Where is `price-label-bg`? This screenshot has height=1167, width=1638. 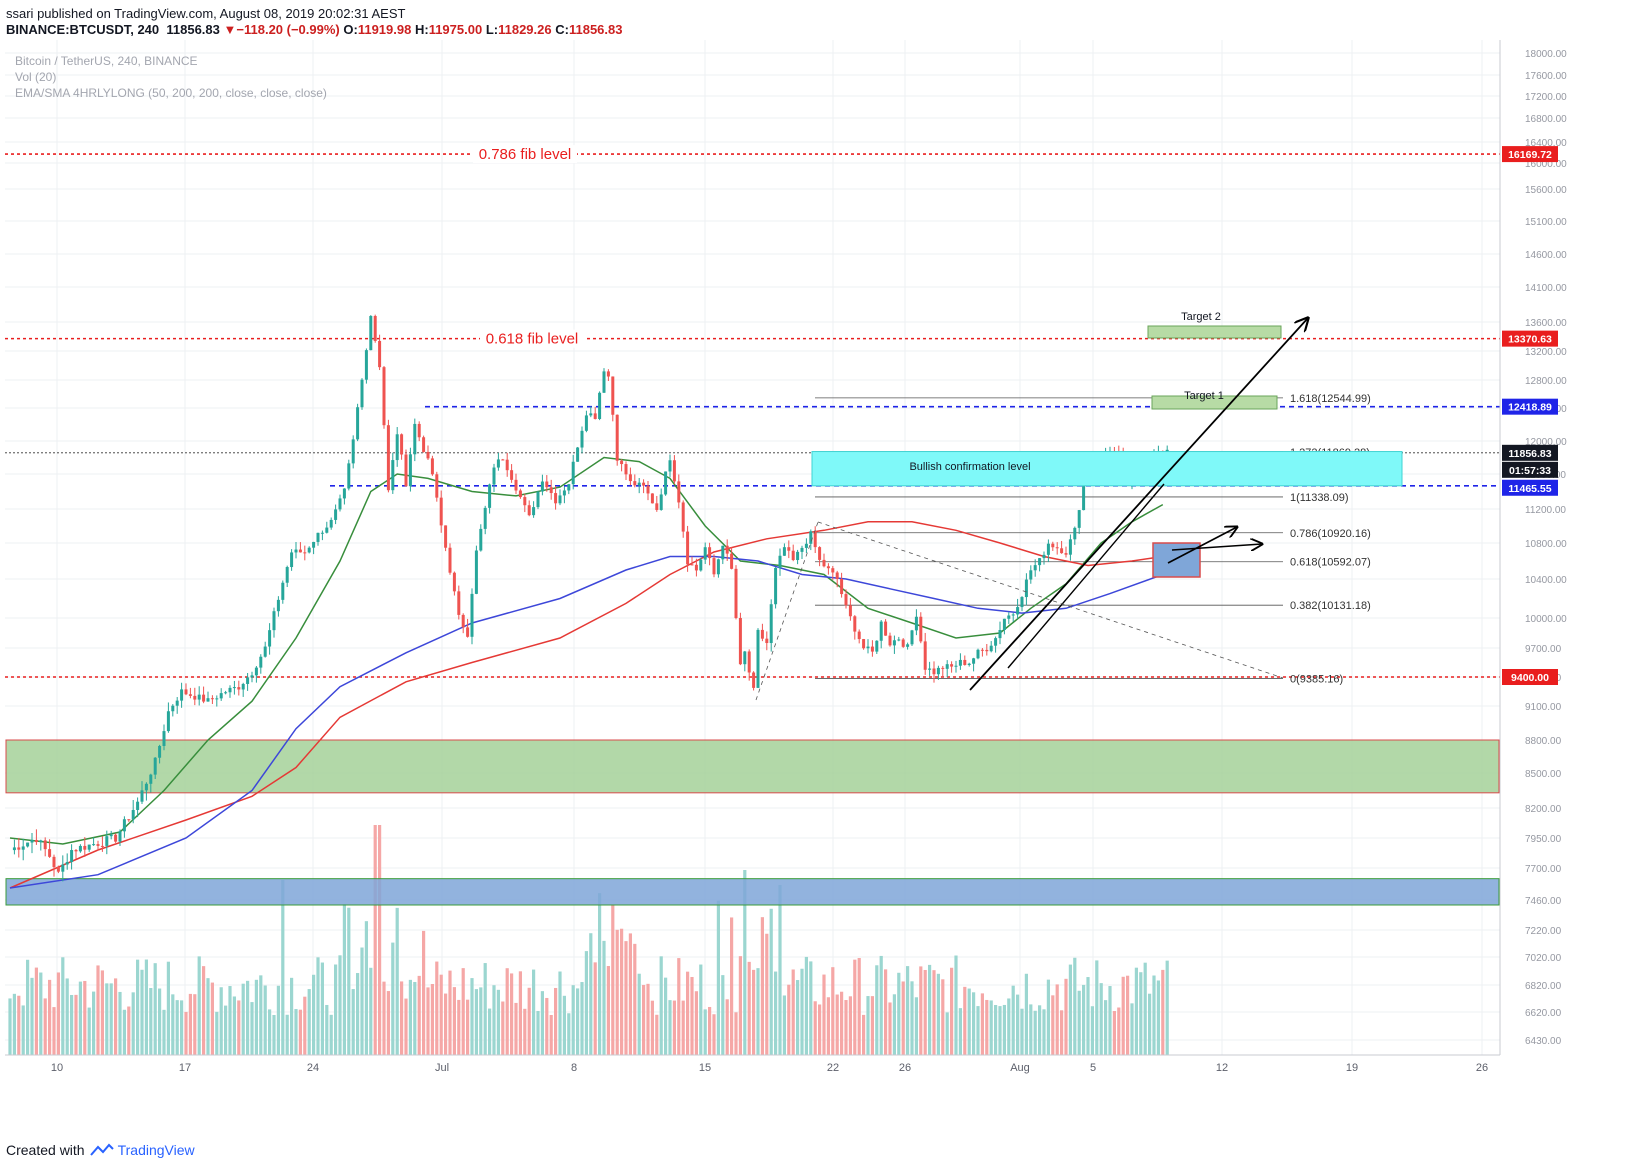
price-label-bg is located at coordinates (1530, 452).